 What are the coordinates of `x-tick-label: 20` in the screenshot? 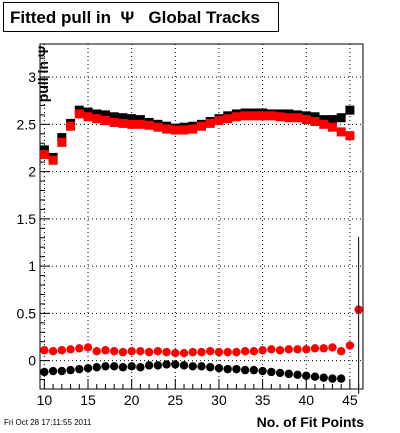 It's located at (132, 400).